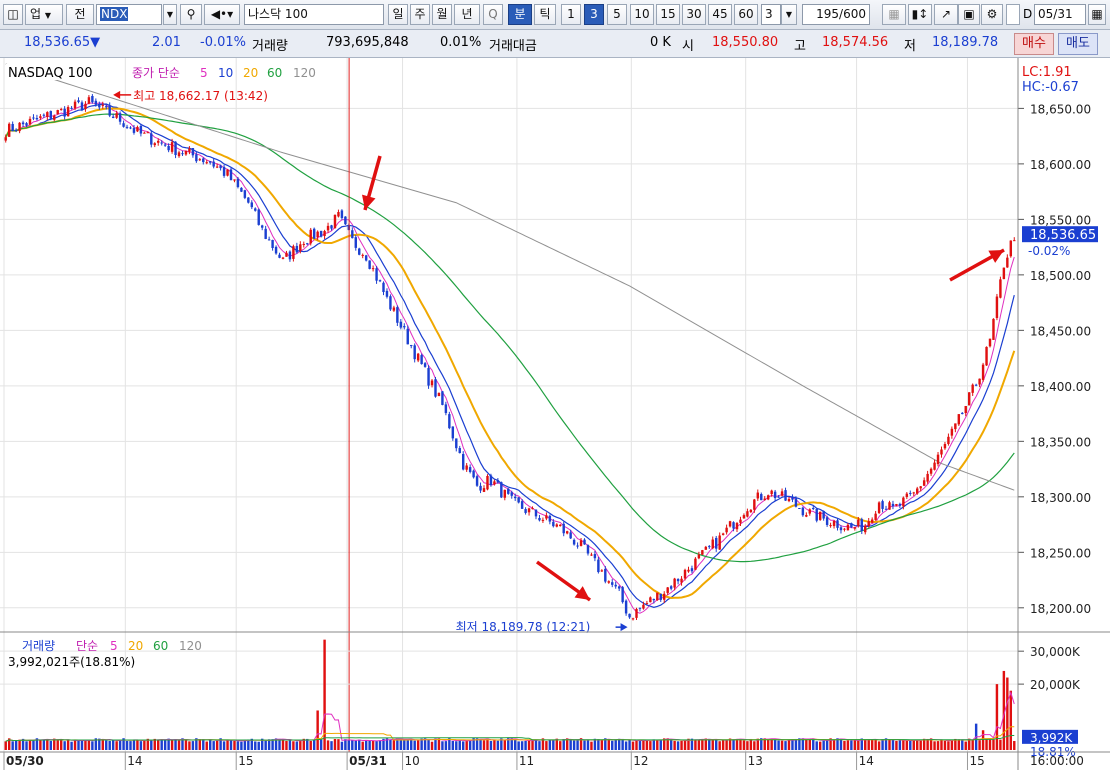 Image resolution: width=1110 pixels, height=770 pixels. Describe the element at coordinates (442, 14) in the screenshot. I see `tab-period-month: 월` at that location.